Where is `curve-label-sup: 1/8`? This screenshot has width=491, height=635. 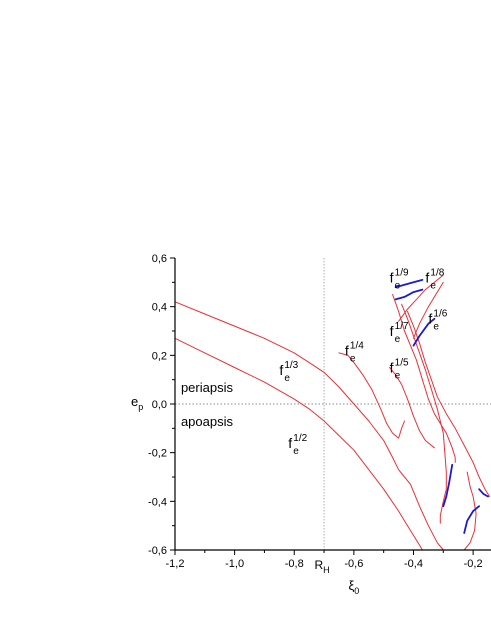
curve-label-sup: 1/8 is located at coordinates (437, 272).